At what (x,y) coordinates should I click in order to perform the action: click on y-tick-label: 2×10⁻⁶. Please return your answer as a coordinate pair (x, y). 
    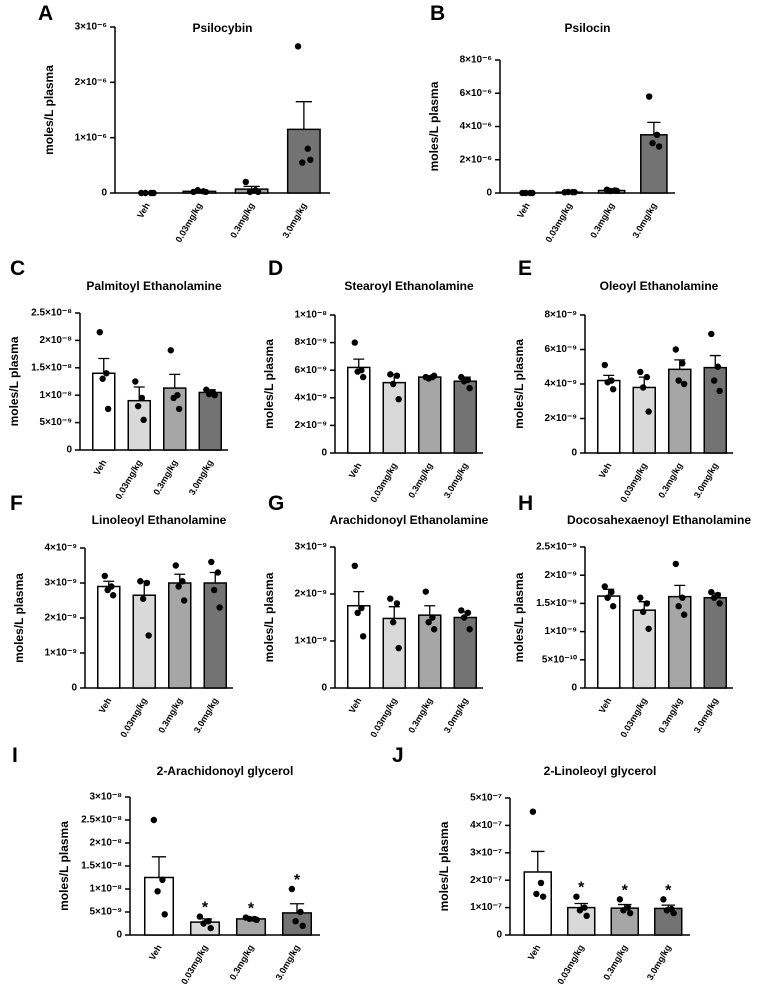
    Looking at the image, I should click on (476, 159).